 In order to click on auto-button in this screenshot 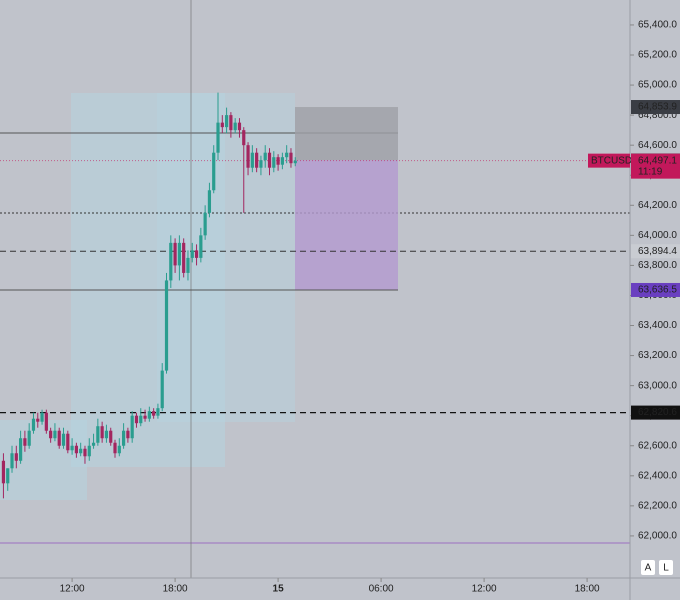, I will do `click(648, 567)`.